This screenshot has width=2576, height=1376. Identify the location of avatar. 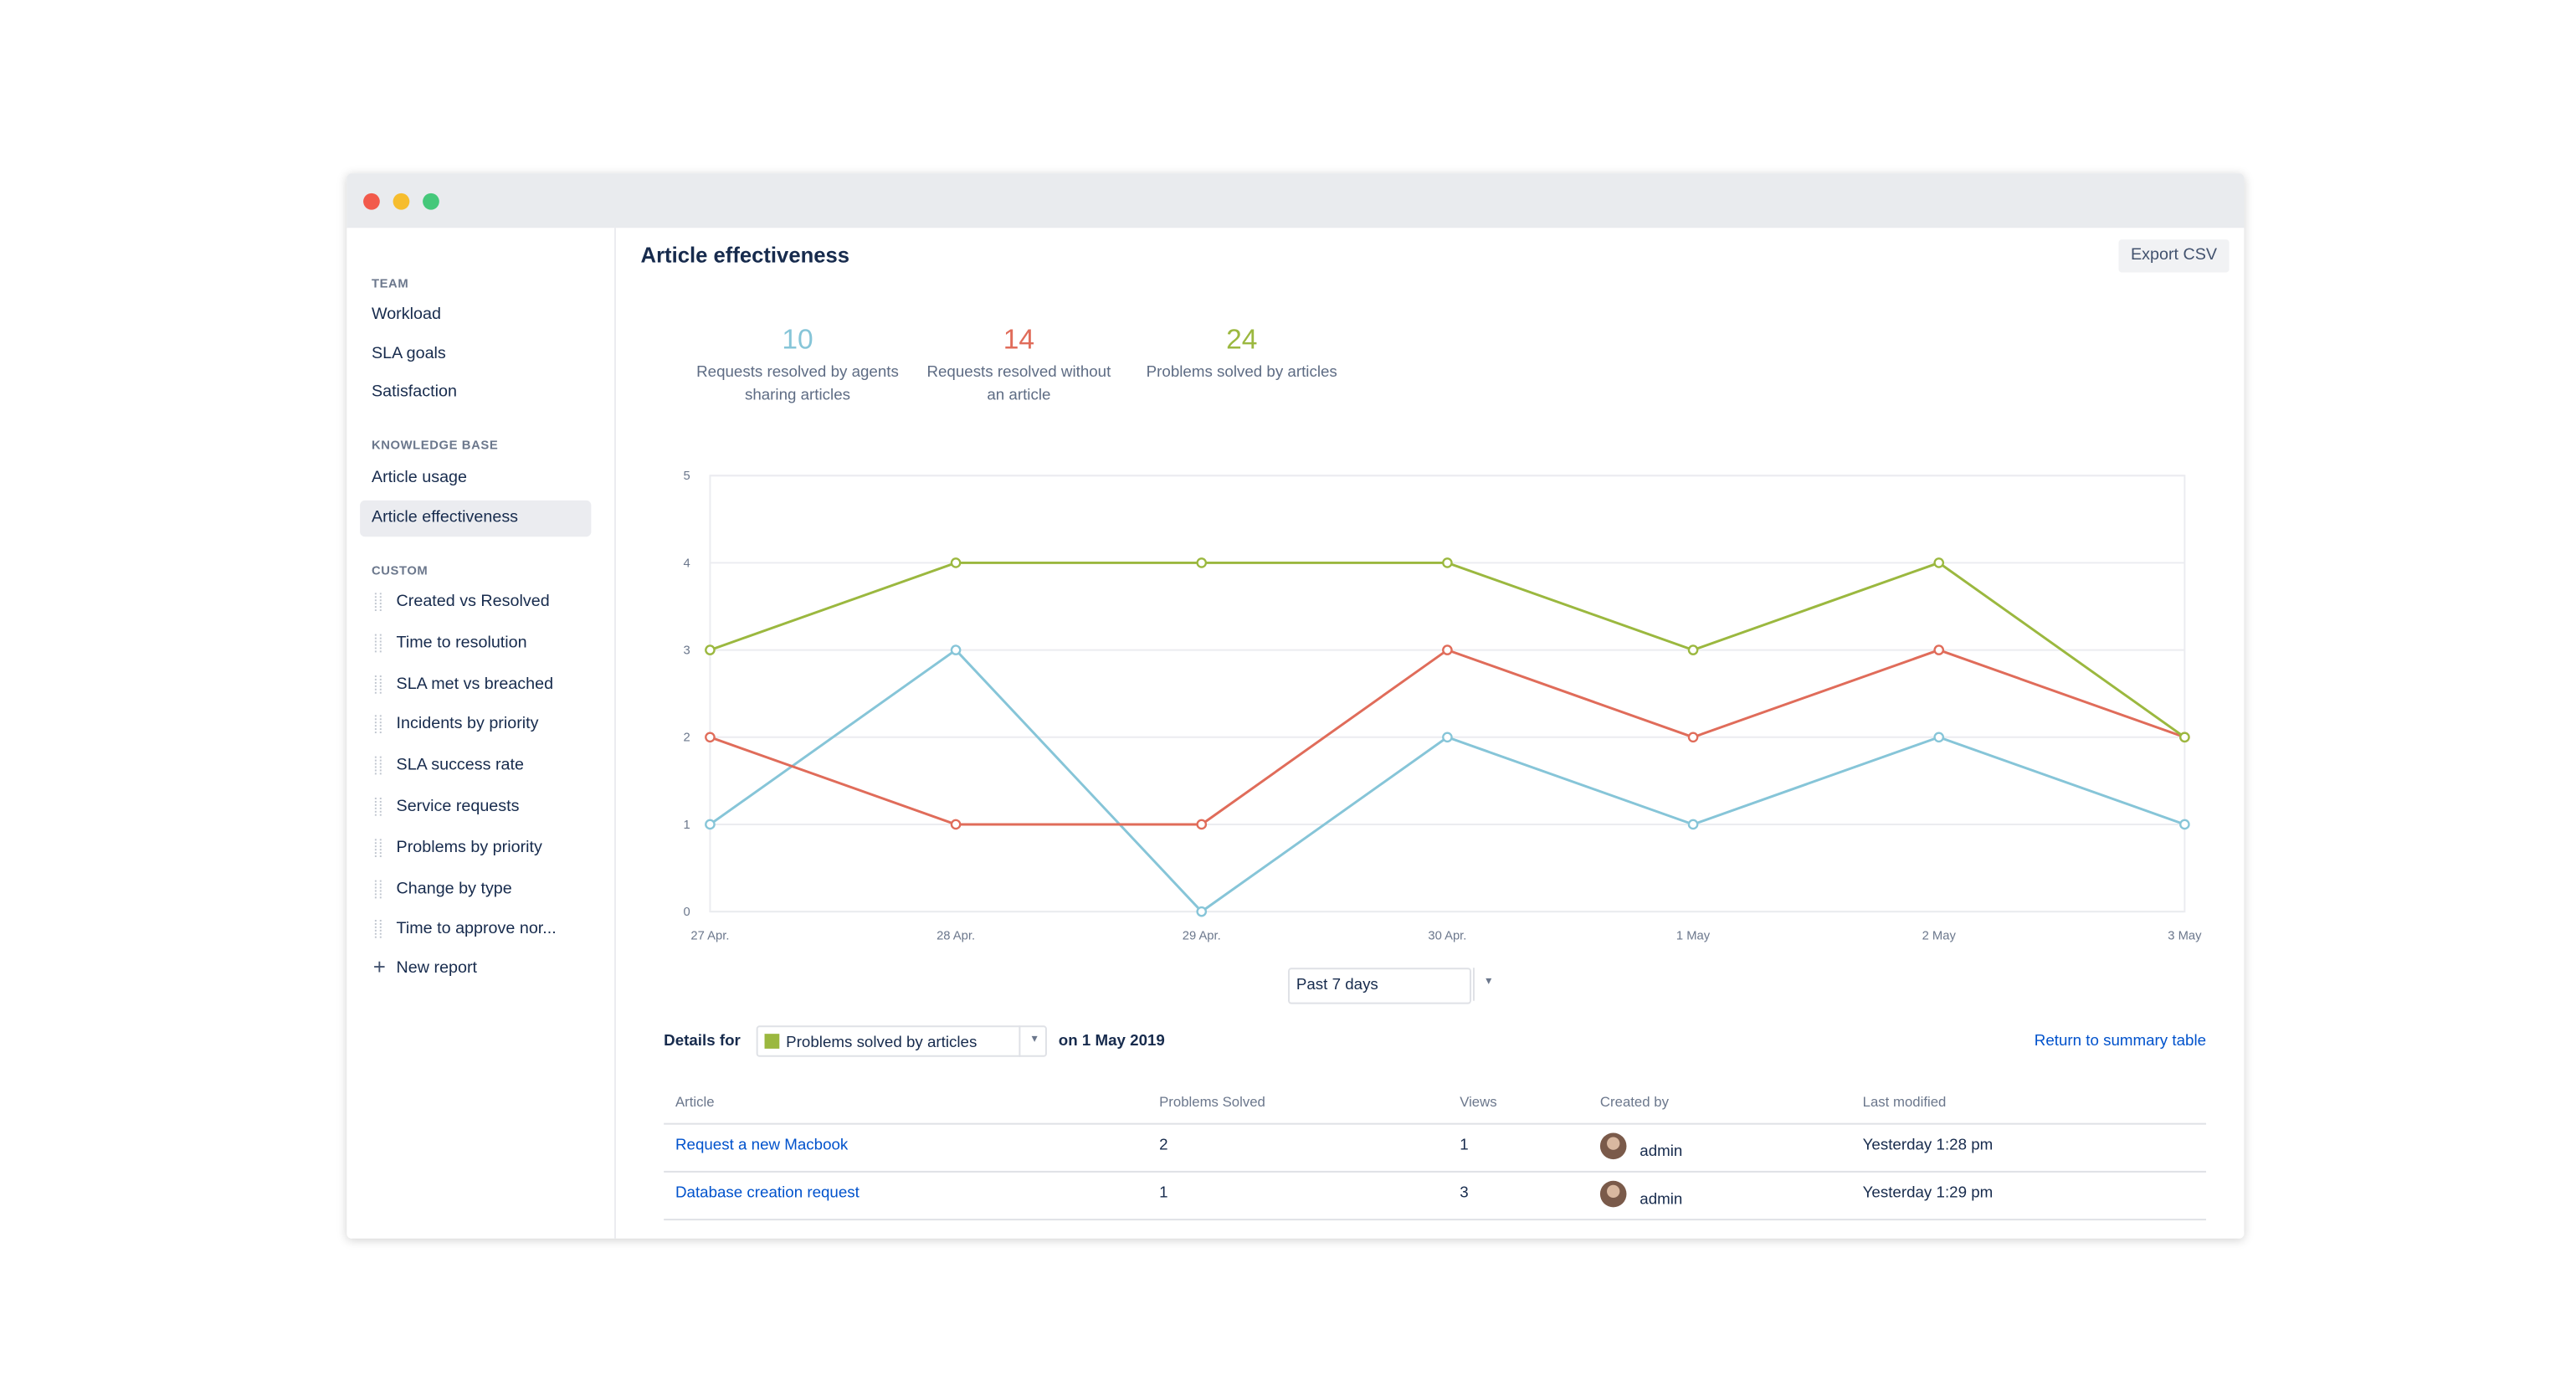
(1613, 1194).